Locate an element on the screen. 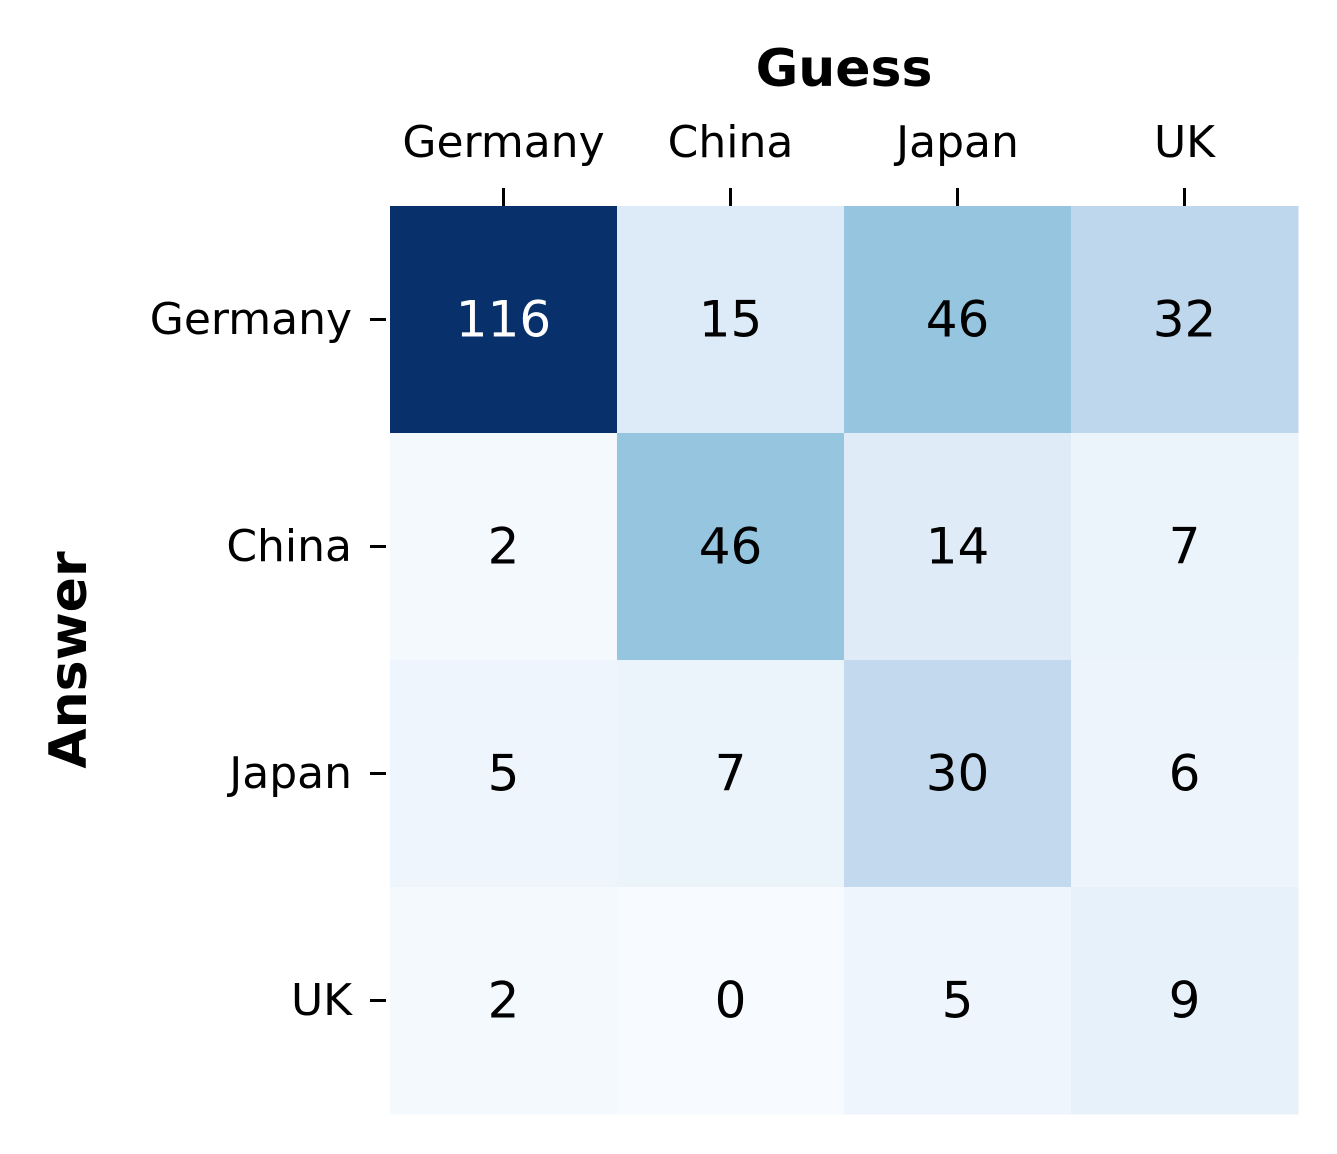 The width and height of the screenshot is (1337, 1154). cell-japan-uk is located at coordinates (1185, 774).